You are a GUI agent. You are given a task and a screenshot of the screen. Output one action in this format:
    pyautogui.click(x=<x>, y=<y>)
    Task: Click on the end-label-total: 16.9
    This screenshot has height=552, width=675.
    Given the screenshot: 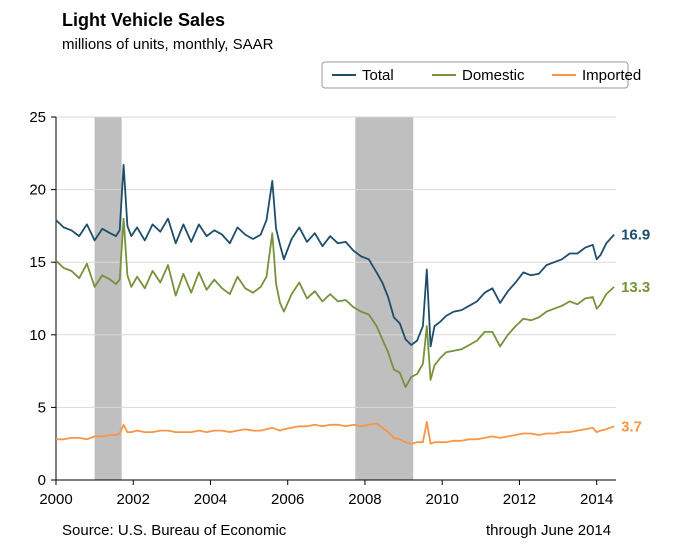 What is the action you would take?
    pyautogui.click(x=635, y=235)
    